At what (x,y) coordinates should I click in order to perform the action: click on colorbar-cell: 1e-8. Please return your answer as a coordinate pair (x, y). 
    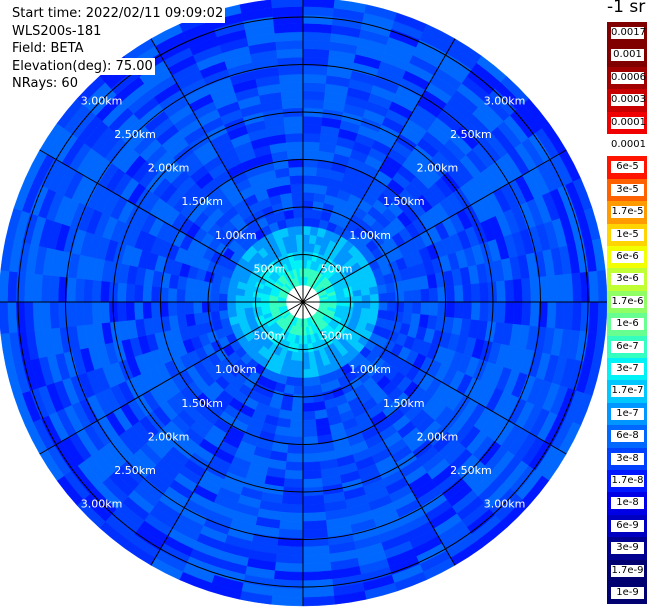
    Looking at the image, I should click on (627, 503).